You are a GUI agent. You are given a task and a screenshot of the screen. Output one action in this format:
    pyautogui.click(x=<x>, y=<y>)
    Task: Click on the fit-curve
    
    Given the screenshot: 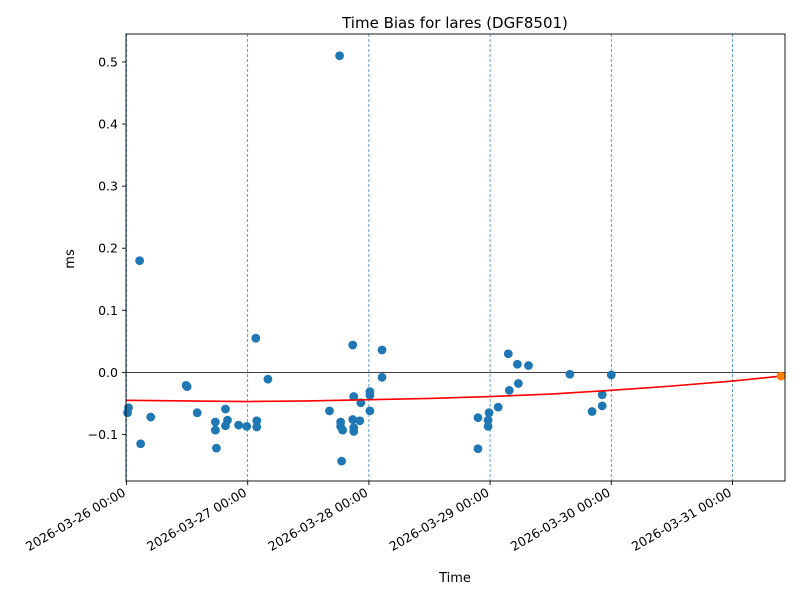 What is the action you would take?
    pyautogui.click(x=454, y=389)
    